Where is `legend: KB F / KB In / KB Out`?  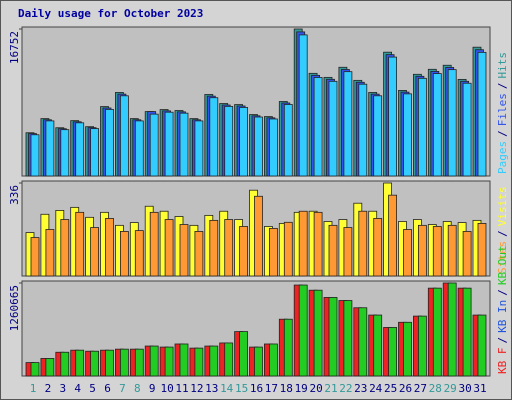 legend: KB F / KB In / KB Out is located at coordinates (502, 309).